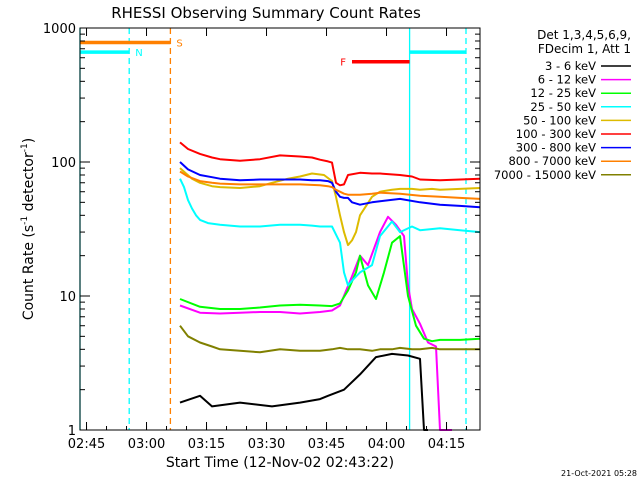  What do you see at coordinates (584, 35) in the screenshot?
I see `legend-header-line-1: Det 1,3,4,5,6,9,` at bounding box center [584, 35].